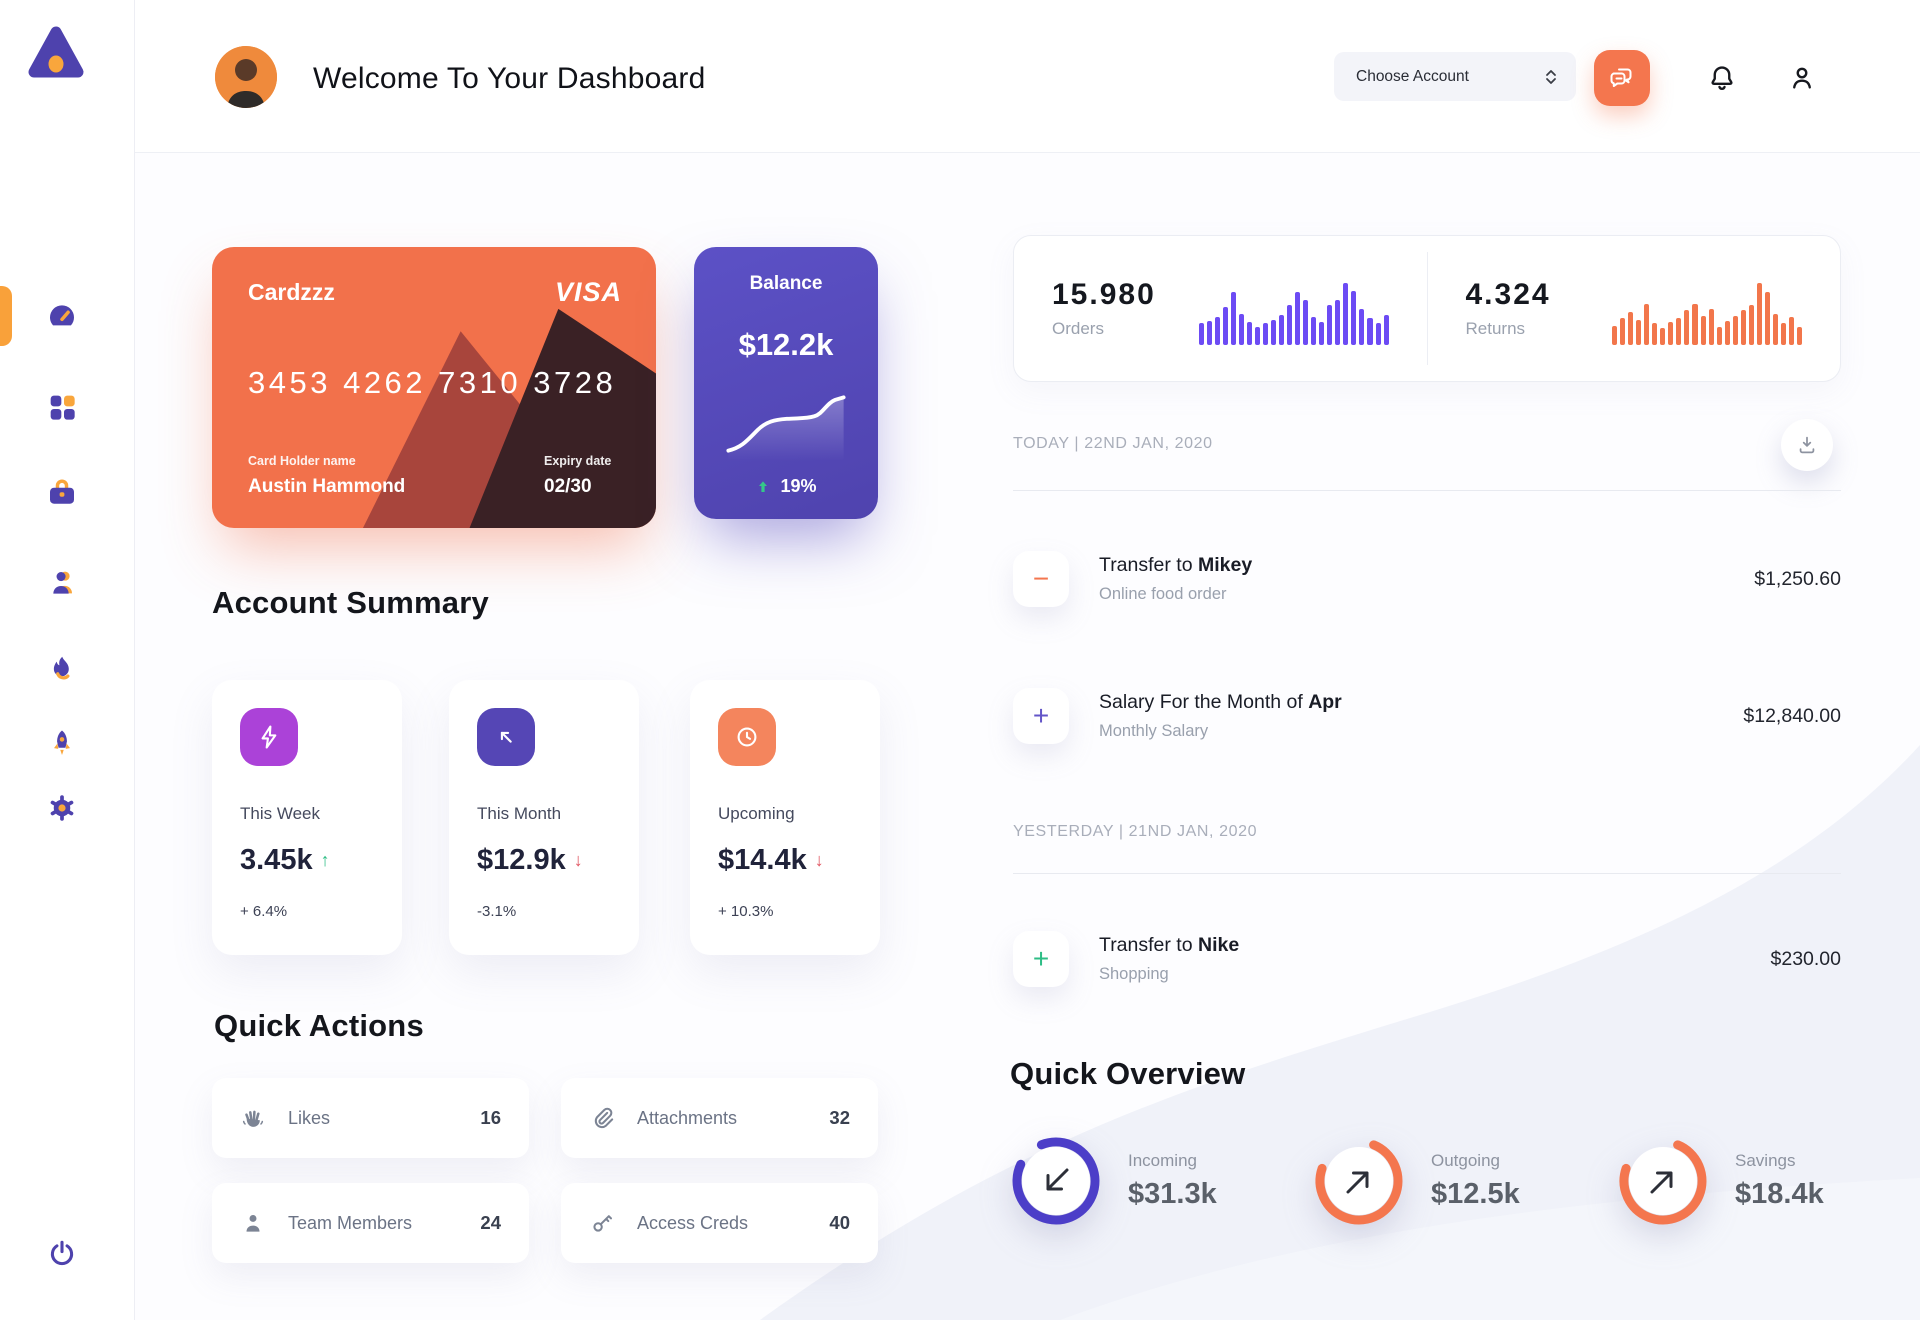  Describe the element at coordinates (1427, 308) in the screenshot. I see `orders-returns-card: 15.980 Orders 4.324 Returns` at that location.